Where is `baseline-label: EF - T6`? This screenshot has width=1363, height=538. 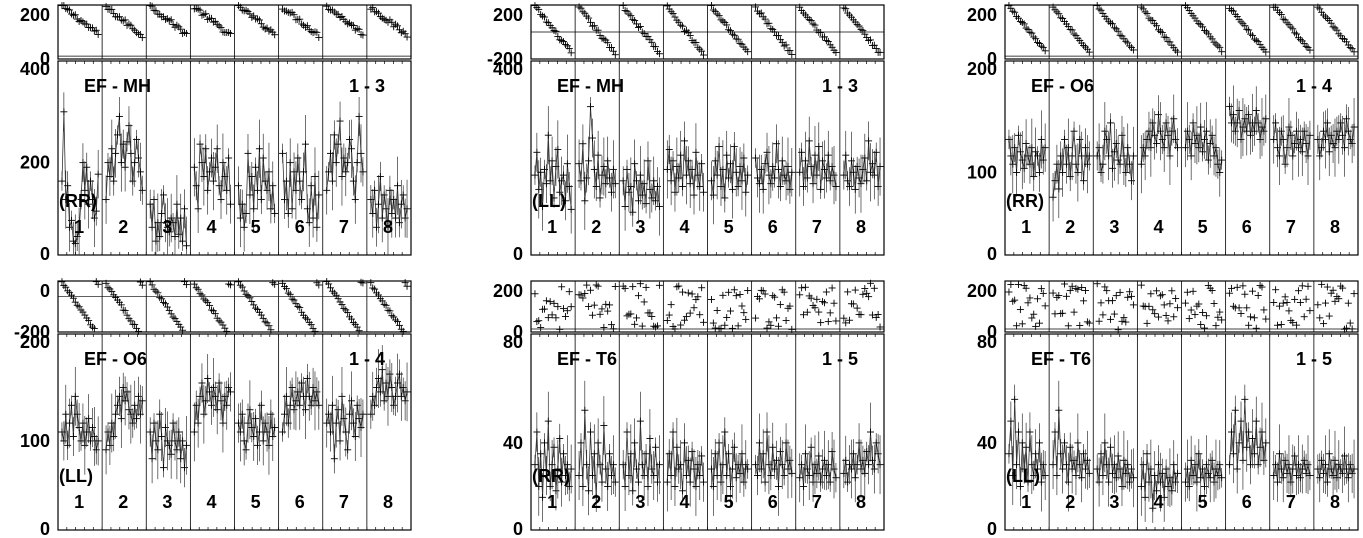
baseline-label: EF - T6 is located at coordinates (587, 359).